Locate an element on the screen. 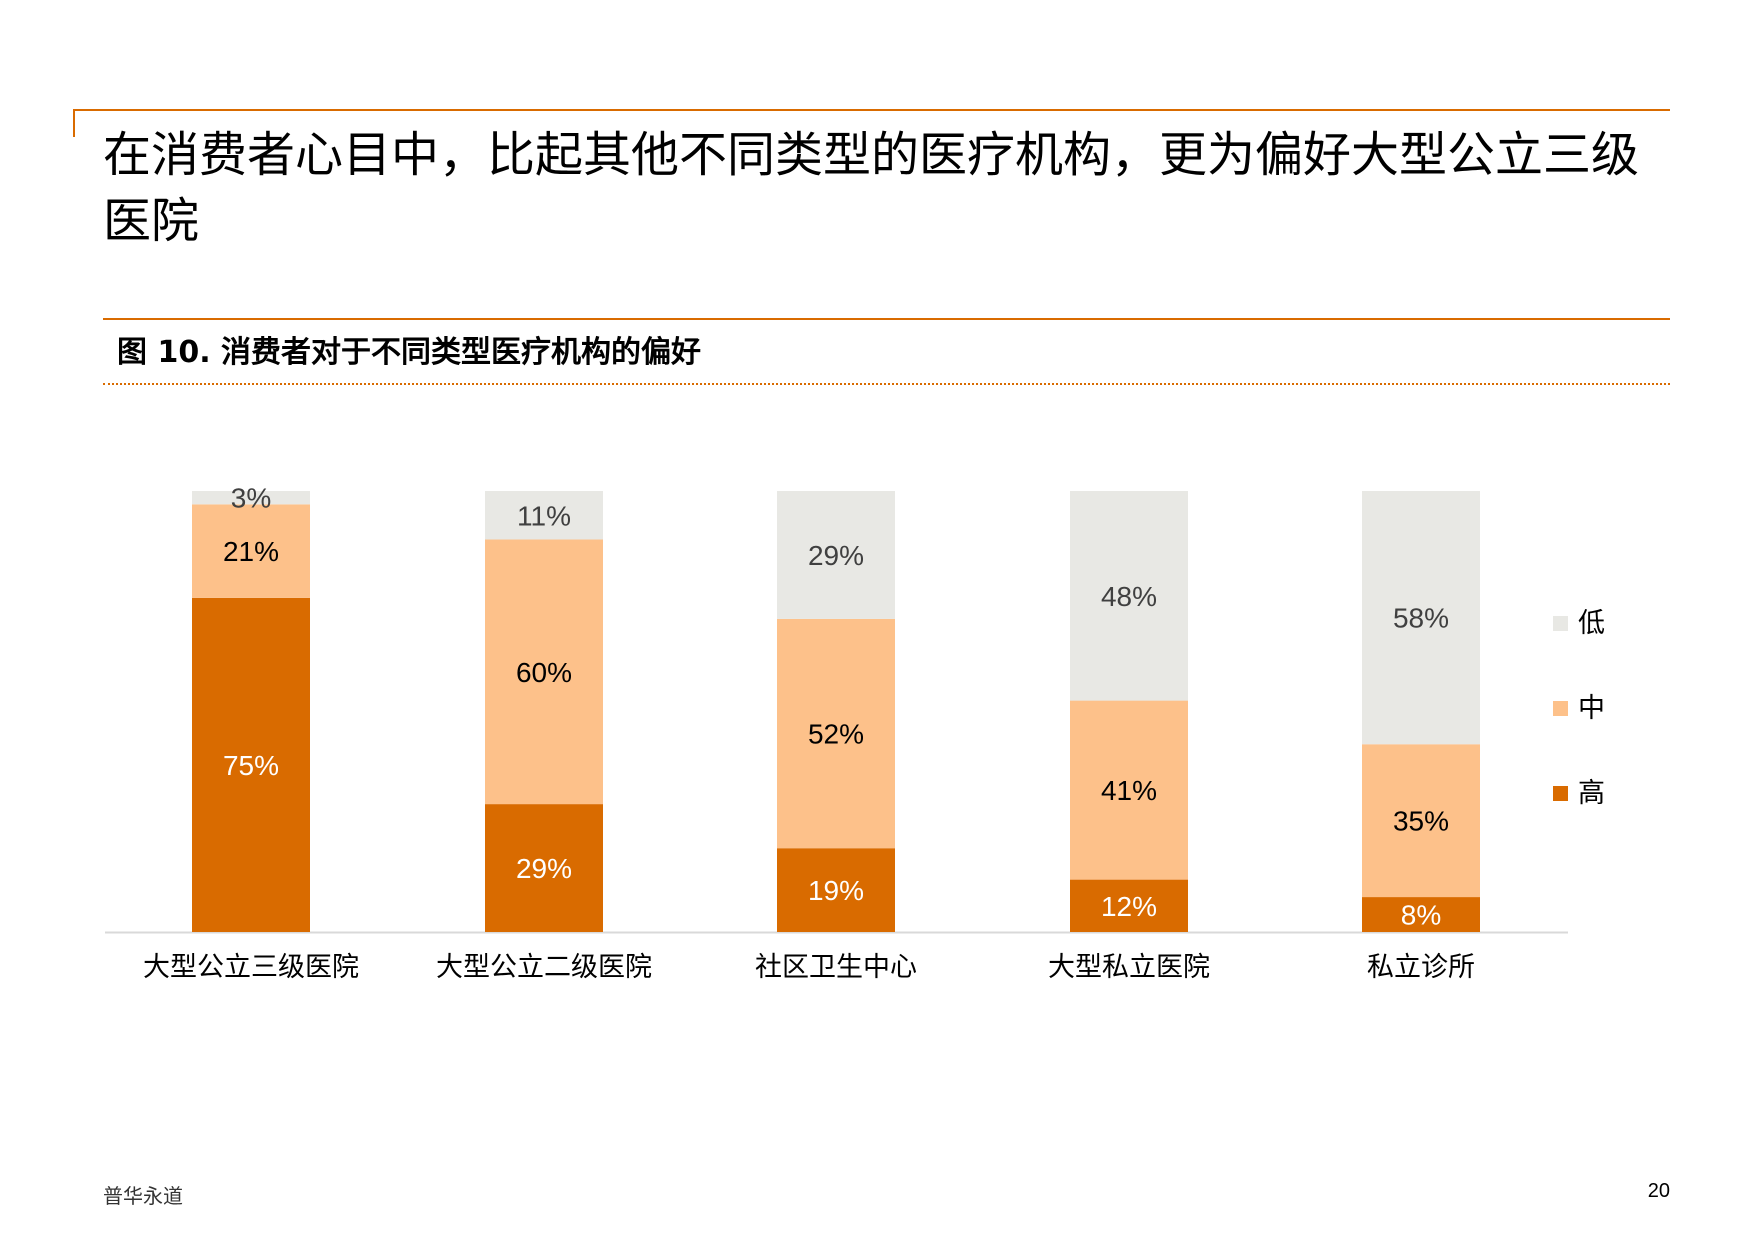  x-tick-label: 大型公立二级医院 is located at coordinates (544, 967).